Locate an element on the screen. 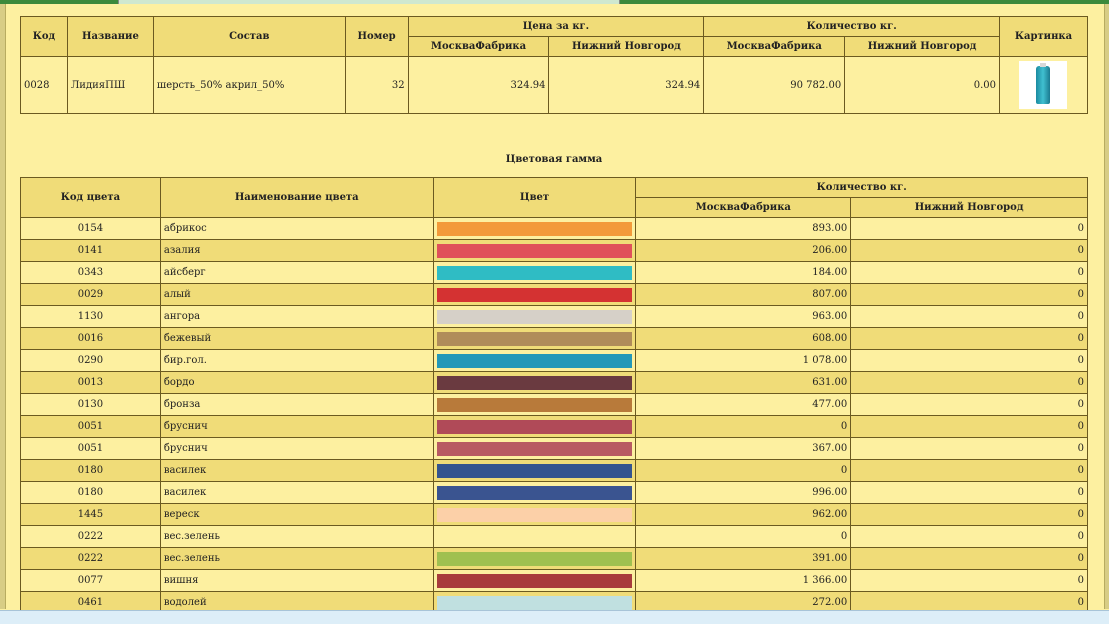  table-row: 0130 бронза 477.00 0 is located at coordinates (554, 404).